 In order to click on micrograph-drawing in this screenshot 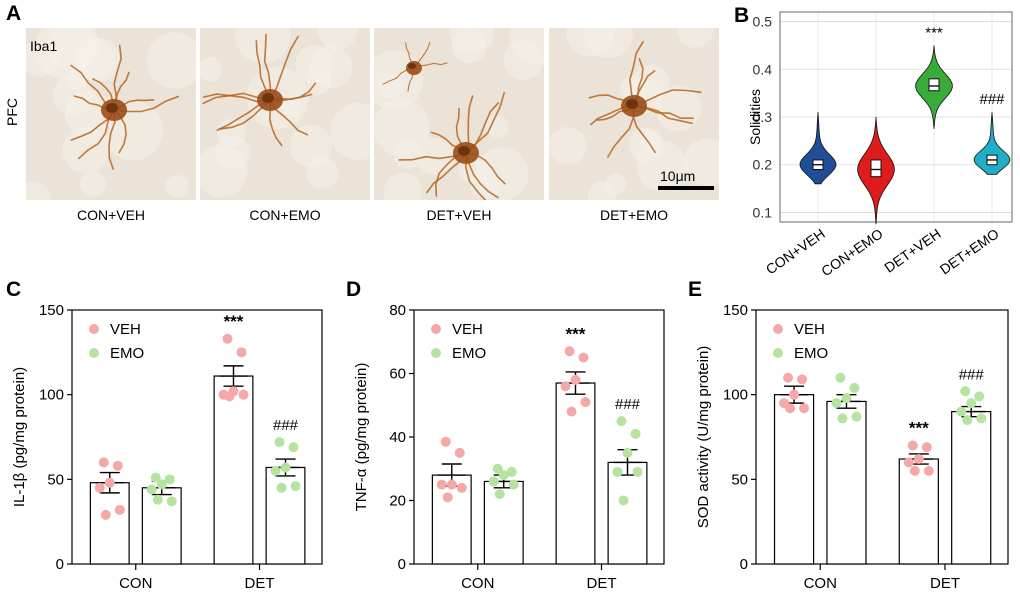, I will do `click(634, 114)`.